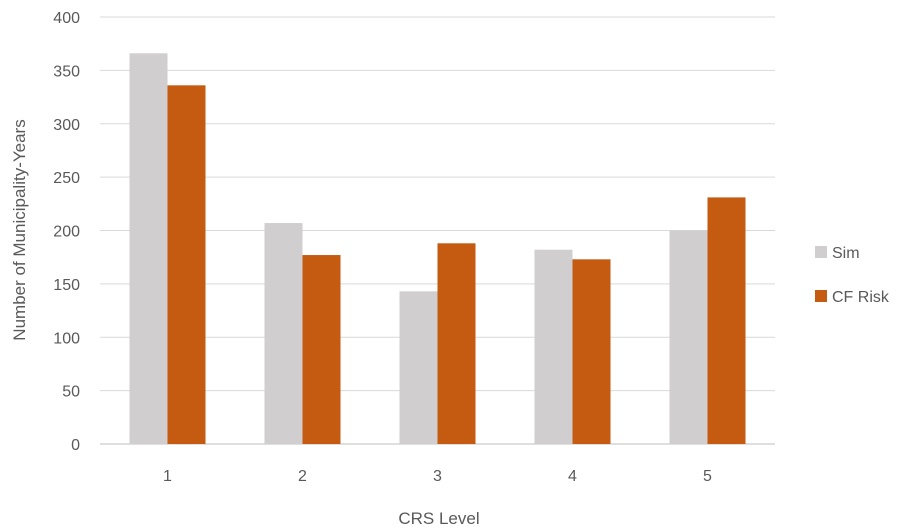 This screenshot has height=531, width=909. What do you see at coordinates (707, 476) in the screenshot?
I see `x-tick-label: 5` at bounding box center [707, 476].